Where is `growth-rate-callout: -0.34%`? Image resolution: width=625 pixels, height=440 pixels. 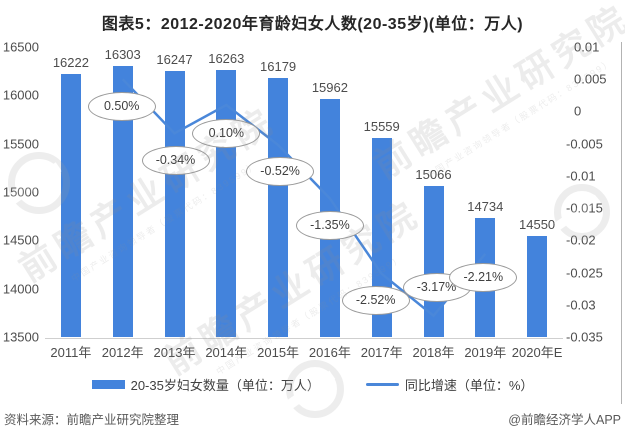 growth-rate-callout: -0.34% is located at coordinates (175, 160).